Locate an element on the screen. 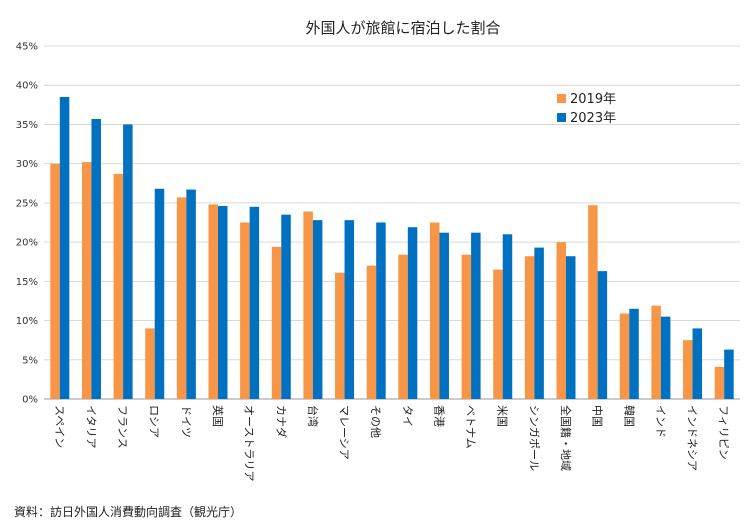 This screenshot has height=529, width=756. legend: 2019年 2023年 is located at coordinates (586, 109).